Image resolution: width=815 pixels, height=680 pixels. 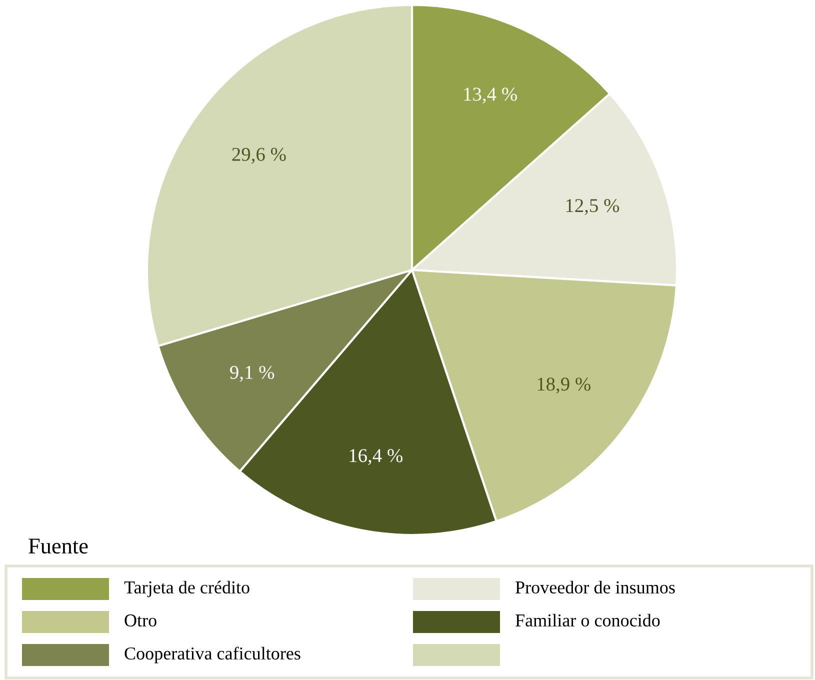 I want to click on legend-label: Familiar o conocido, so click(x=588, y=620).